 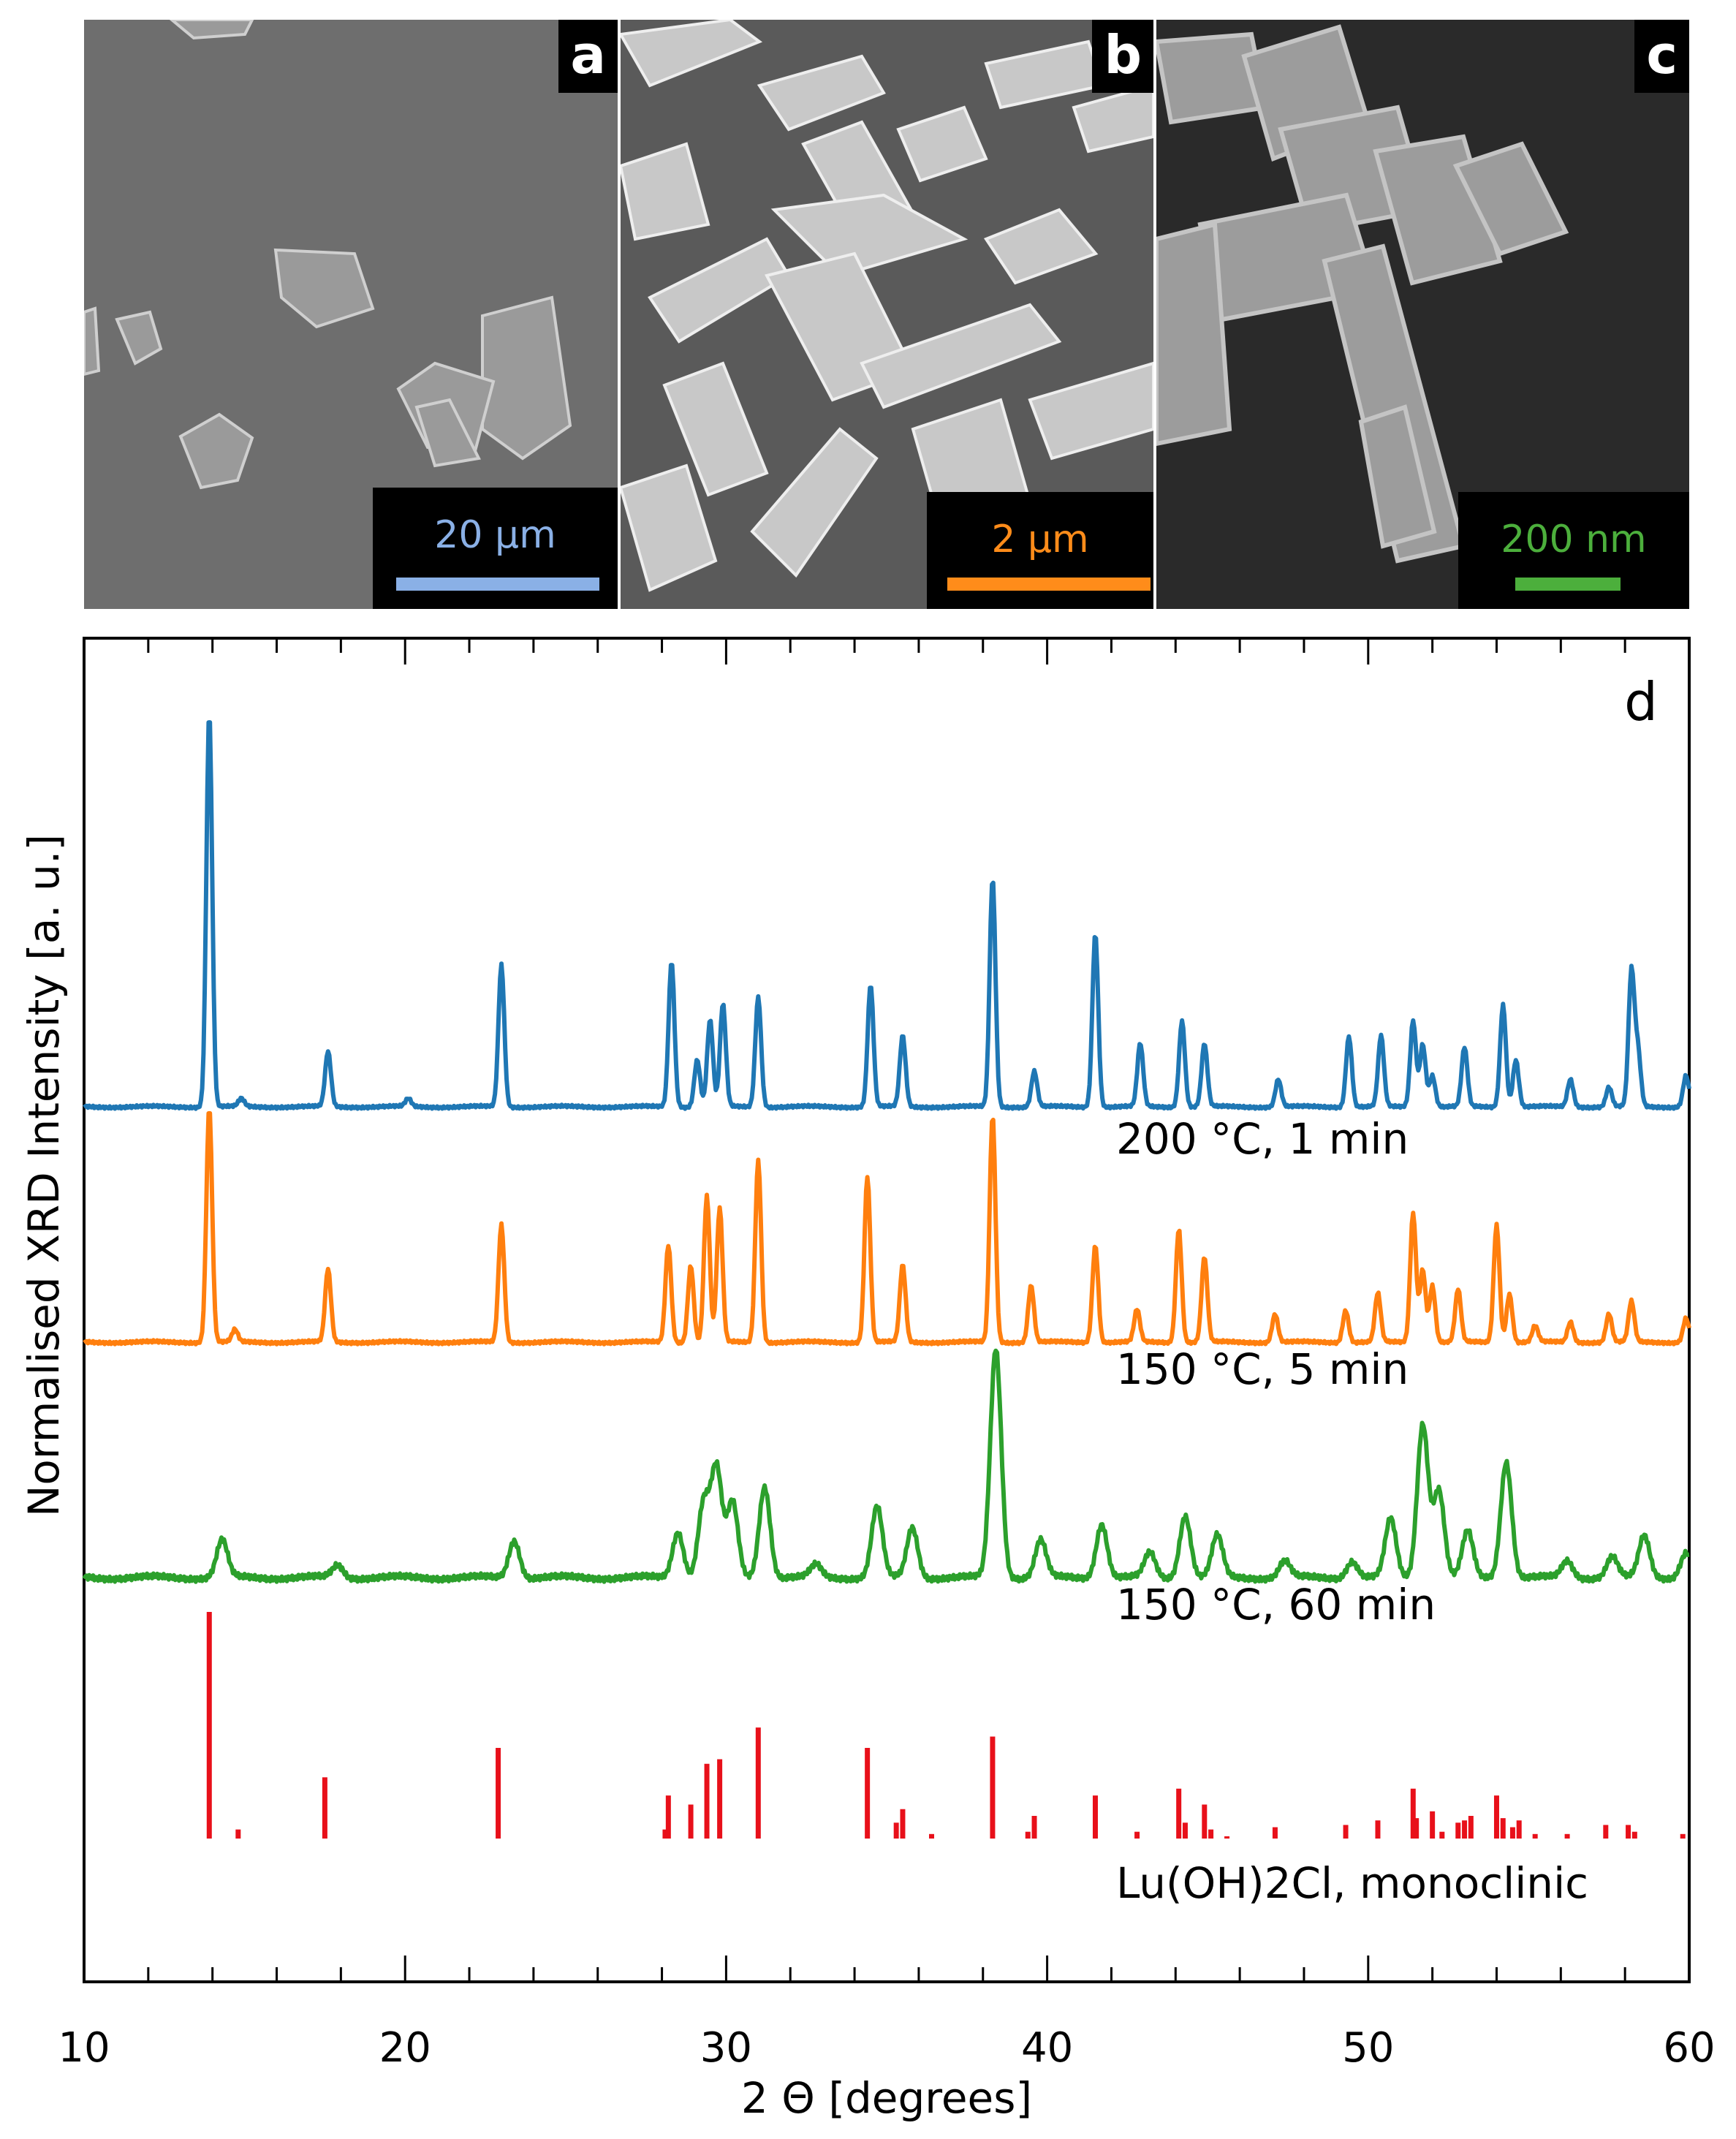 What do you see at coordinates (1047, 2048) in the screenshot?
I see `x-tick-label: 40` at bounding box center [1047, 2048].